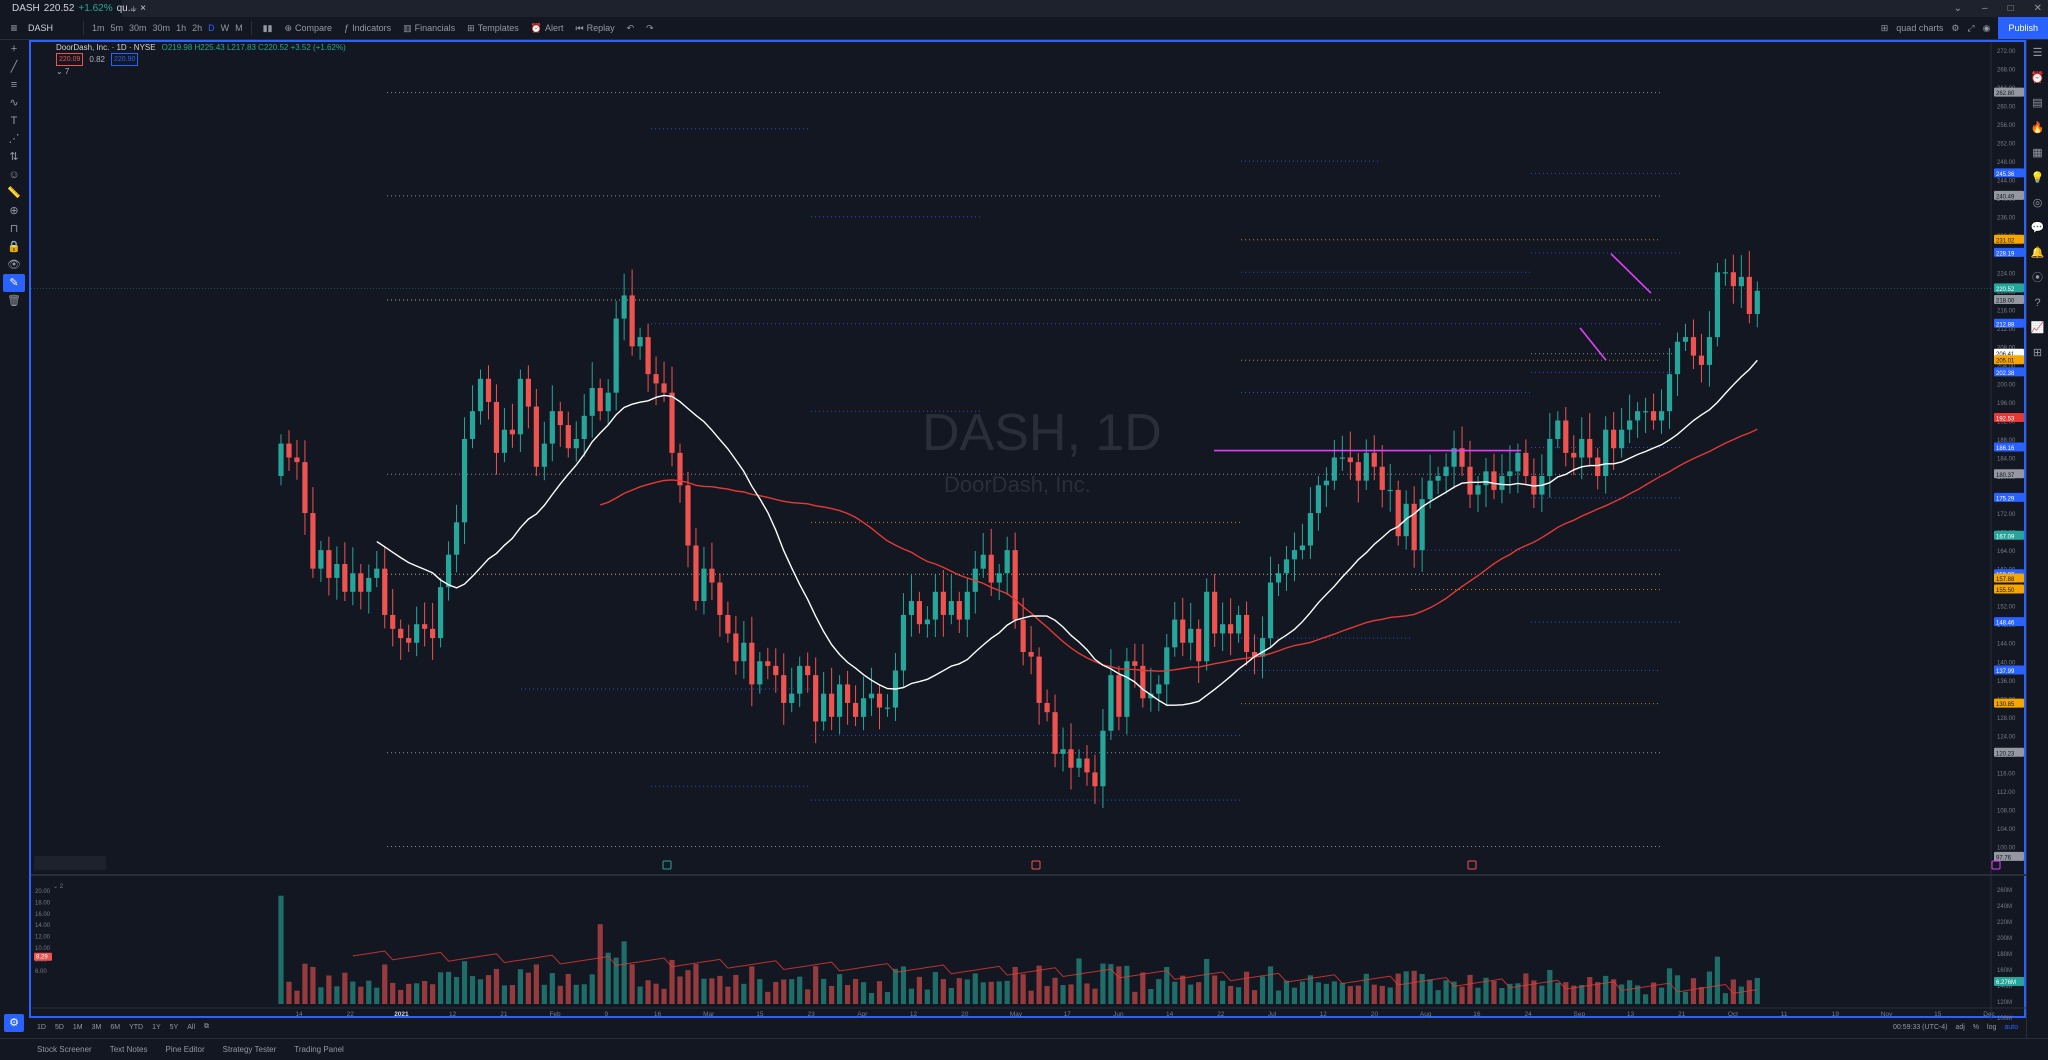 Image resolution: width=2048 pixels, height=1060 pixels. Describe the element at coordinates (96, 1027) in the screenshot. I see `range-3m: 3M` at that location.